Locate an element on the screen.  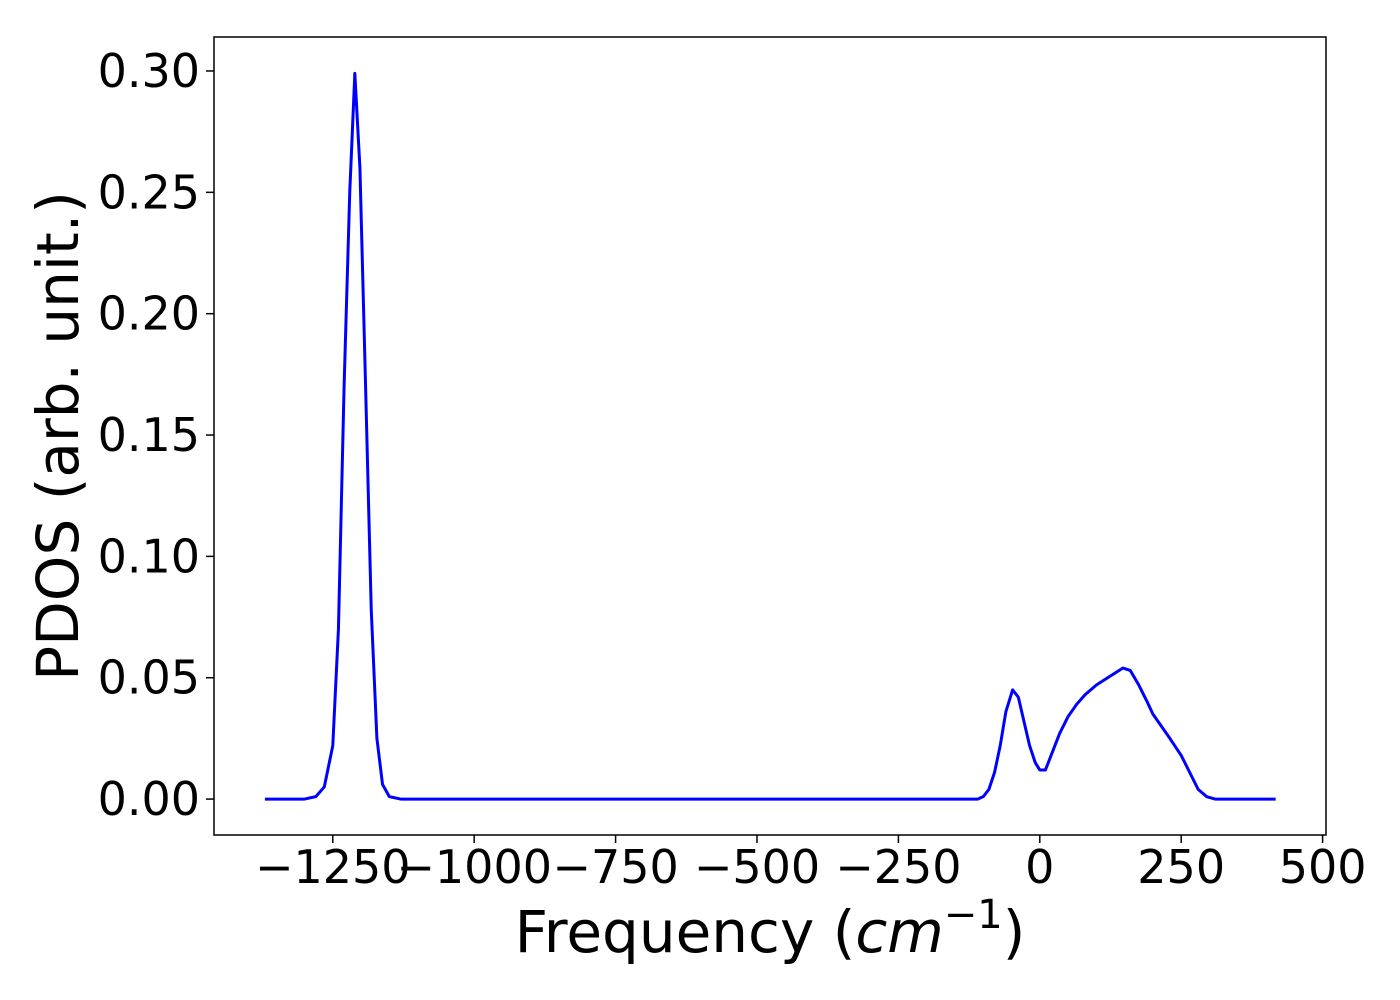
x-axis-label: Frequency (cm−1) is located at coordinates (770, 929).